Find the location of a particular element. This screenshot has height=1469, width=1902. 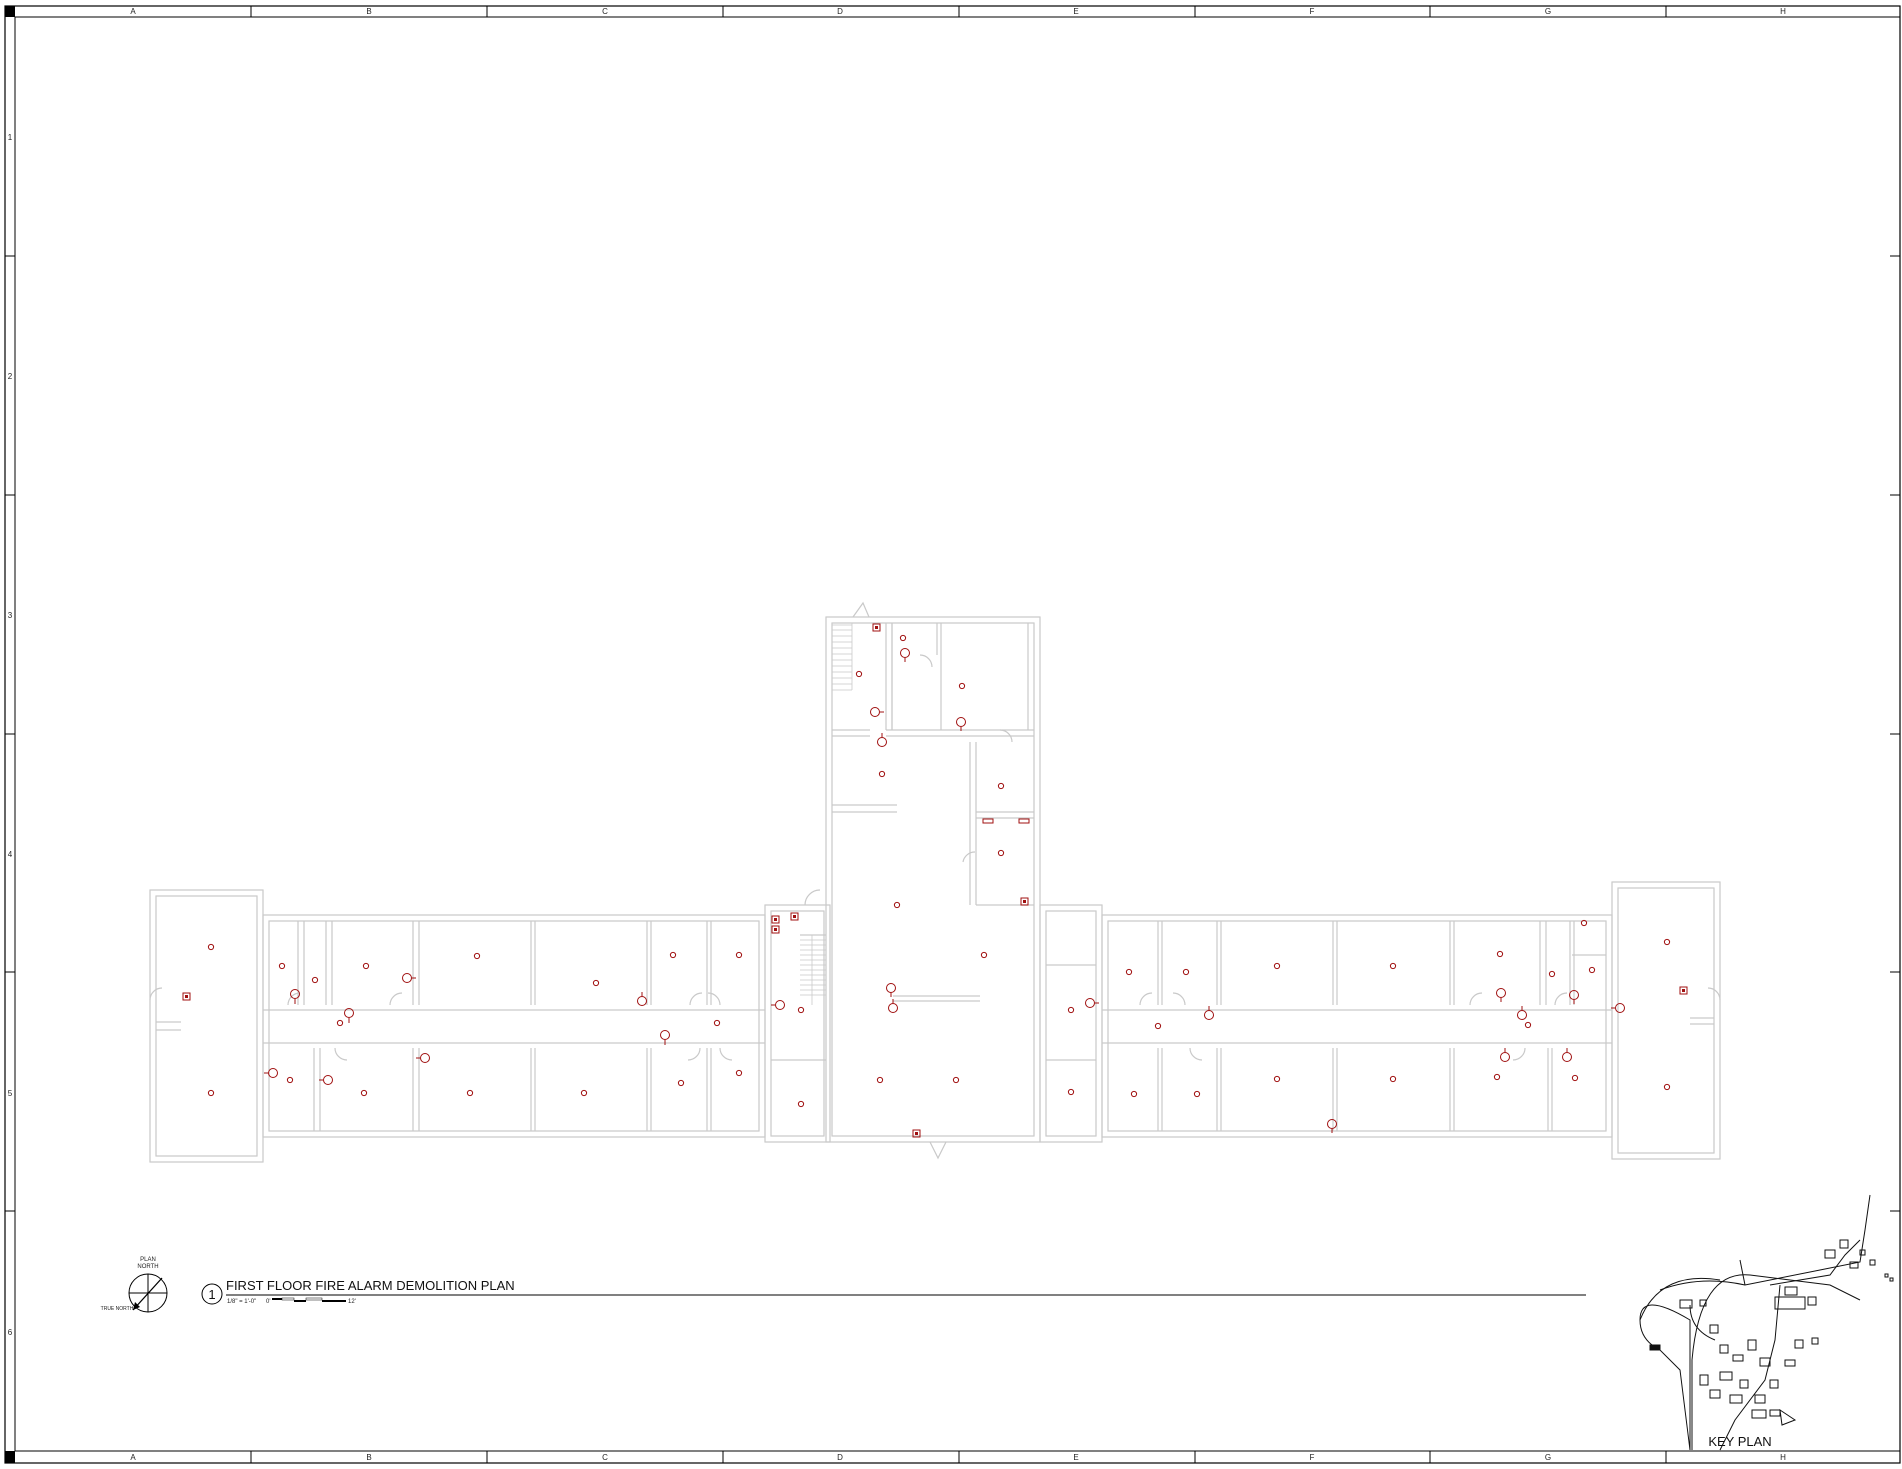

drawing-title: FIRST FLOOR FIRE ALARM DEMOLITION PLAN is located at coordinates (370, 1285).